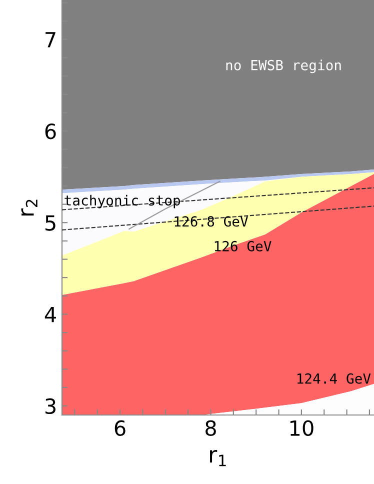 Image resolution: width=374 pixels, height=484 pixels. I want to click on y-tick-label: 4, so click(50, 314).